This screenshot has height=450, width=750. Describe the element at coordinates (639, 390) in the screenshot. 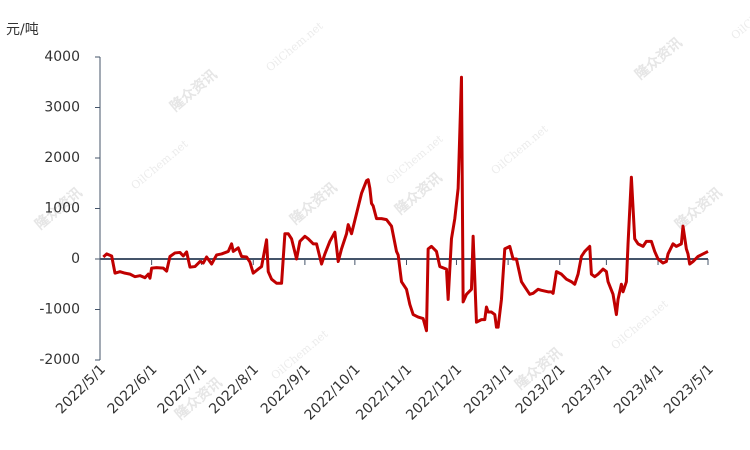

I see `x-tick-label: 2023/4/1` at that location.